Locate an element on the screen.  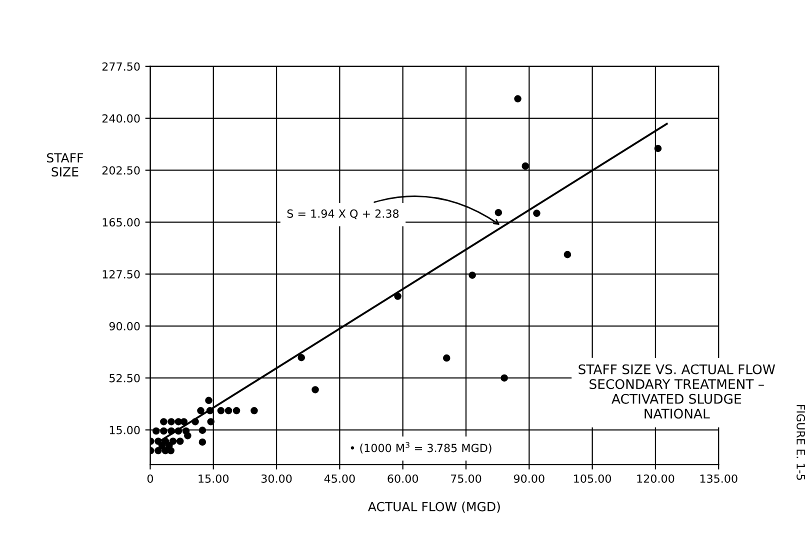
x-tick-label: 120.00 is located at coordinates (655, 478).